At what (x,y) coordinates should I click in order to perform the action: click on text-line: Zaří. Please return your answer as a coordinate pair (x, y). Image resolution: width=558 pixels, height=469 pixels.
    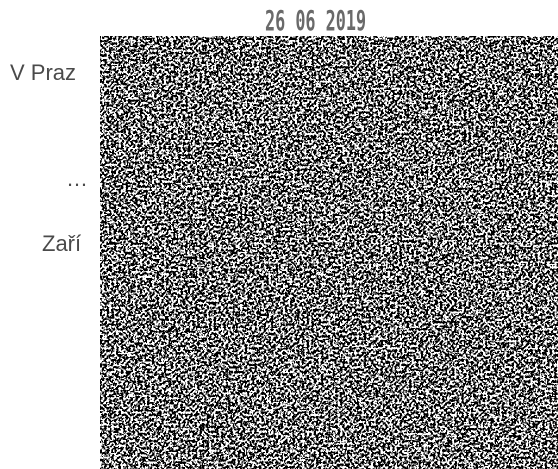
    Looking at the image, I should click on (61, 243).